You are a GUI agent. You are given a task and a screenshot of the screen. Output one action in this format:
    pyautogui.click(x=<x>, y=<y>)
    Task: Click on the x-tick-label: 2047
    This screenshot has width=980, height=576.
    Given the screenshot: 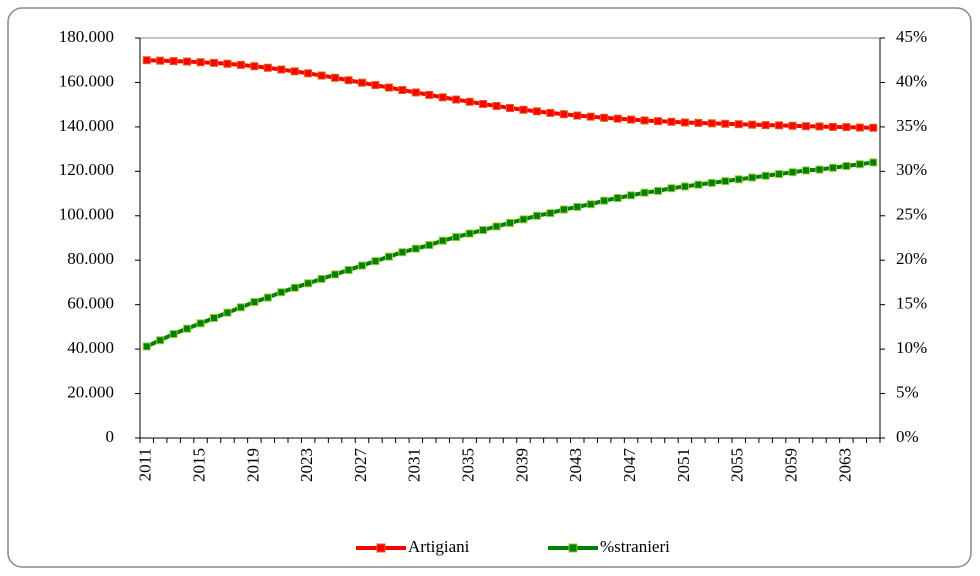 What is the action you would take?
    pyautogui.click(x=629, y=465)
    